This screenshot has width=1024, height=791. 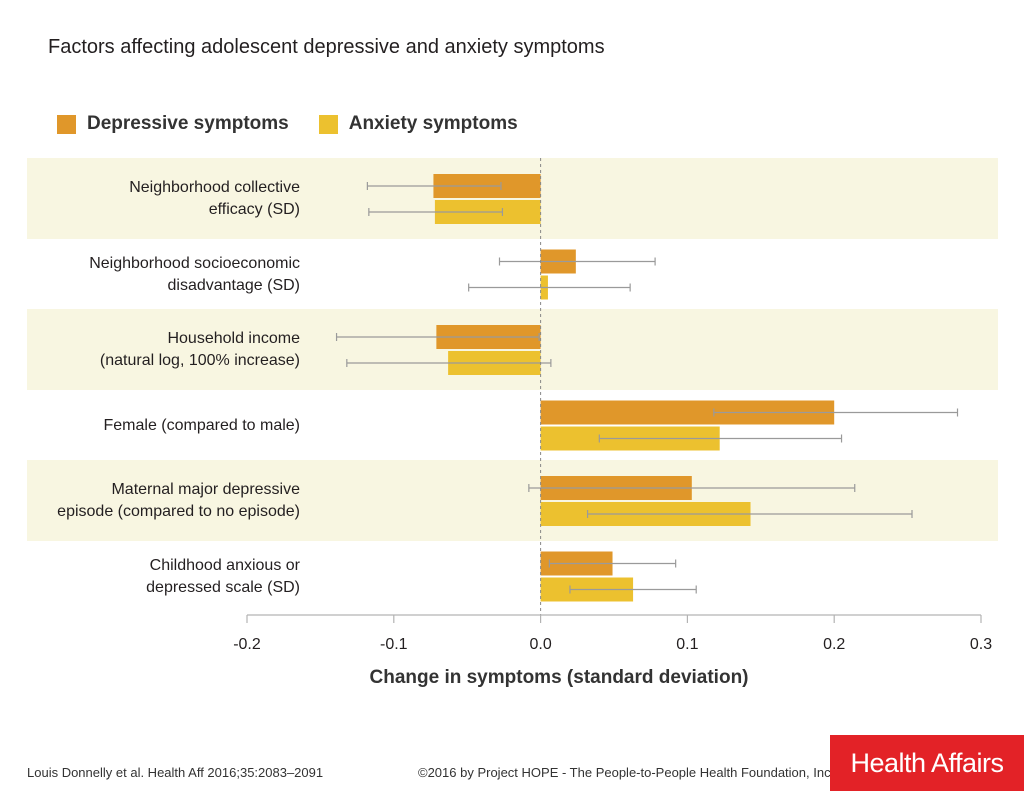 I want to click on category-label: Female (compared to male), so click(x=160, y=426).